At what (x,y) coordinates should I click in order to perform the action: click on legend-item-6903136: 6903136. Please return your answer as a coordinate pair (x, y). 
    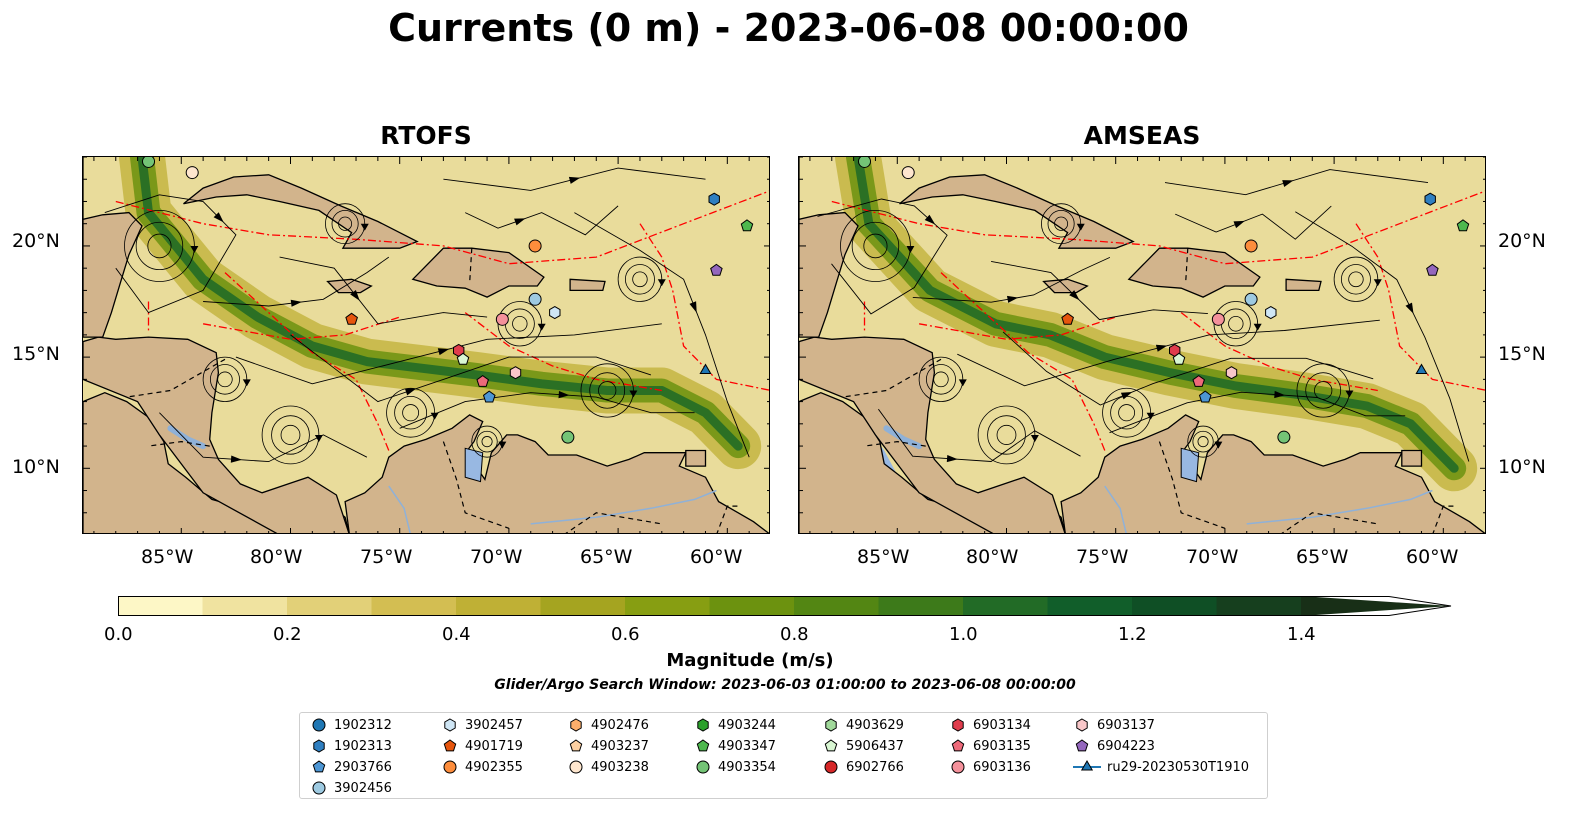
    Looking at the image, I should click on (990, 767).